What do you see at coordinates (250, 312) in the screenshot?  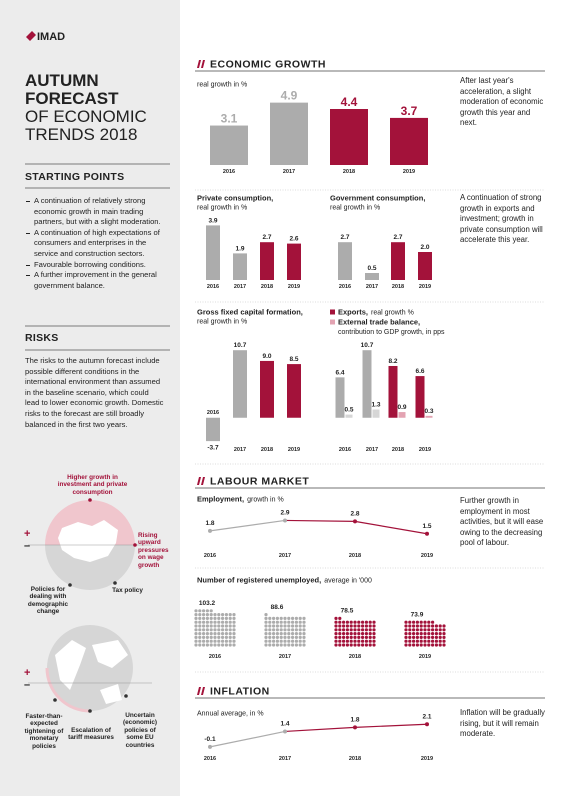 I see `chart-title-text: Gross fixed capital formation,` at bounding box center [250, 312].